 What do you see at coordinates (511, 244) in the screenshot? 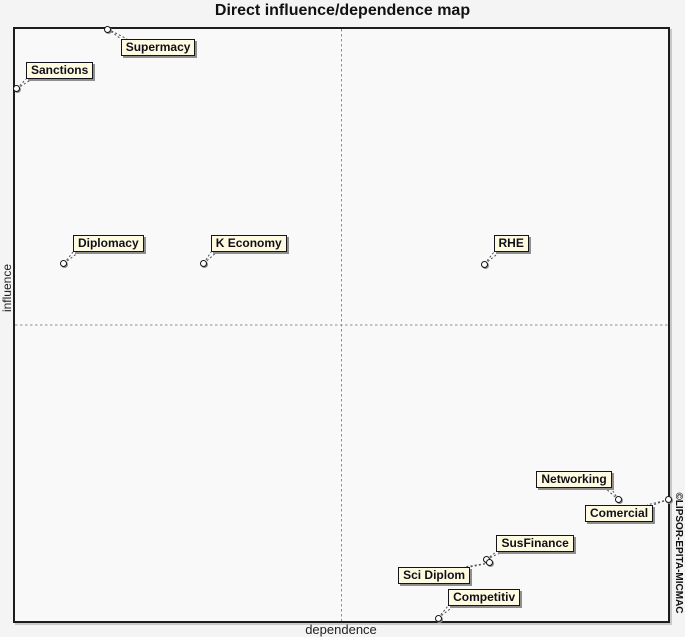
I see `factor-label: RHE` at bounding box center [511, 244].